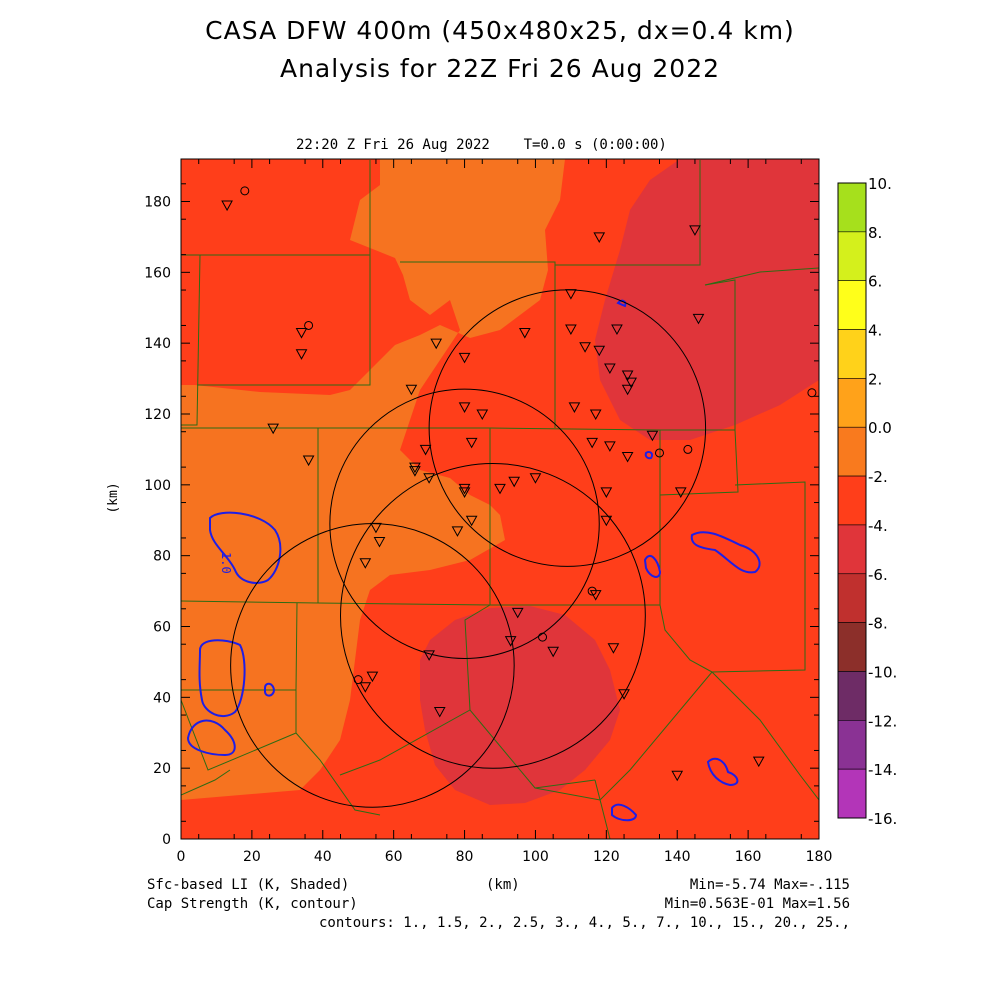 The width and height of the screenshot is (1000, 1000). What do you see at coordinates (113, 497) in the screenshot?
I see `y-axis-label: (km)` at bounding box center [113, 497].